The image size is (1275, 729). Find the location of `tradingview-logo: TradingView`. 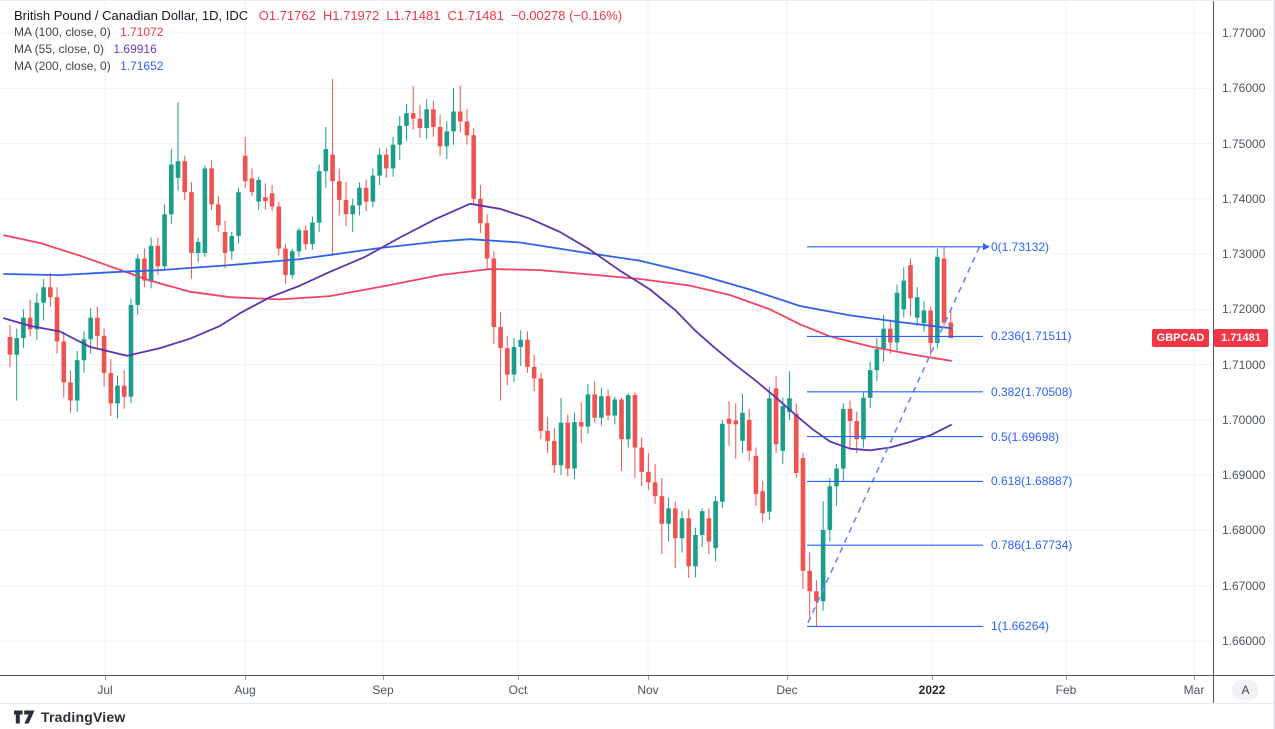

tradingview-logo: TradingView is located at coordinates (69, 717).